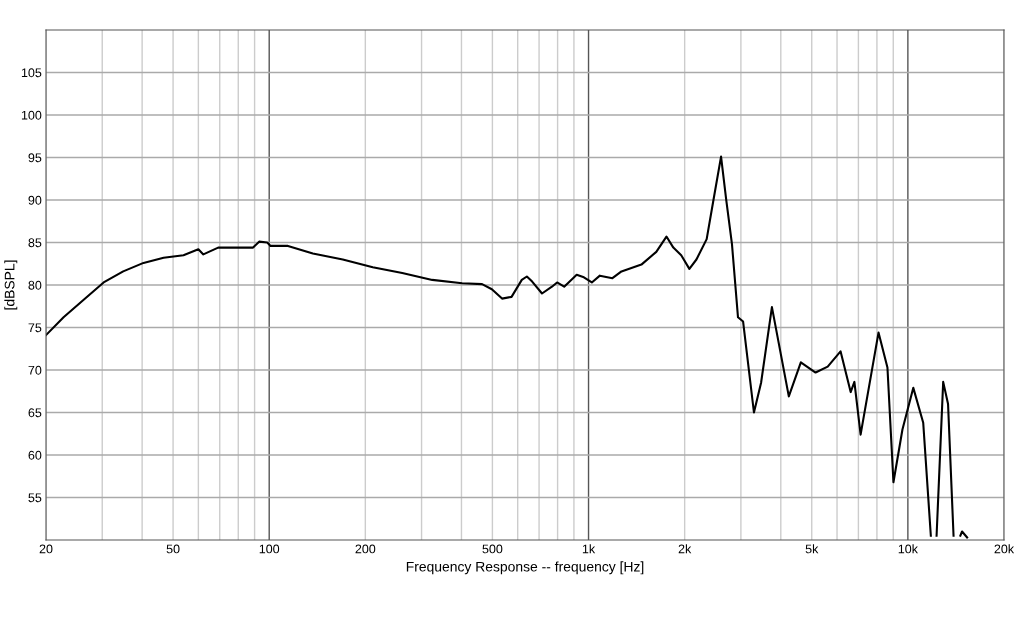 This screenshot has width=1024, height=617. Describe the element at coordinates (525, 568) in the screenshot. I see `x-axis-title: Frequency Response -- frequency [Hz]` at that location.